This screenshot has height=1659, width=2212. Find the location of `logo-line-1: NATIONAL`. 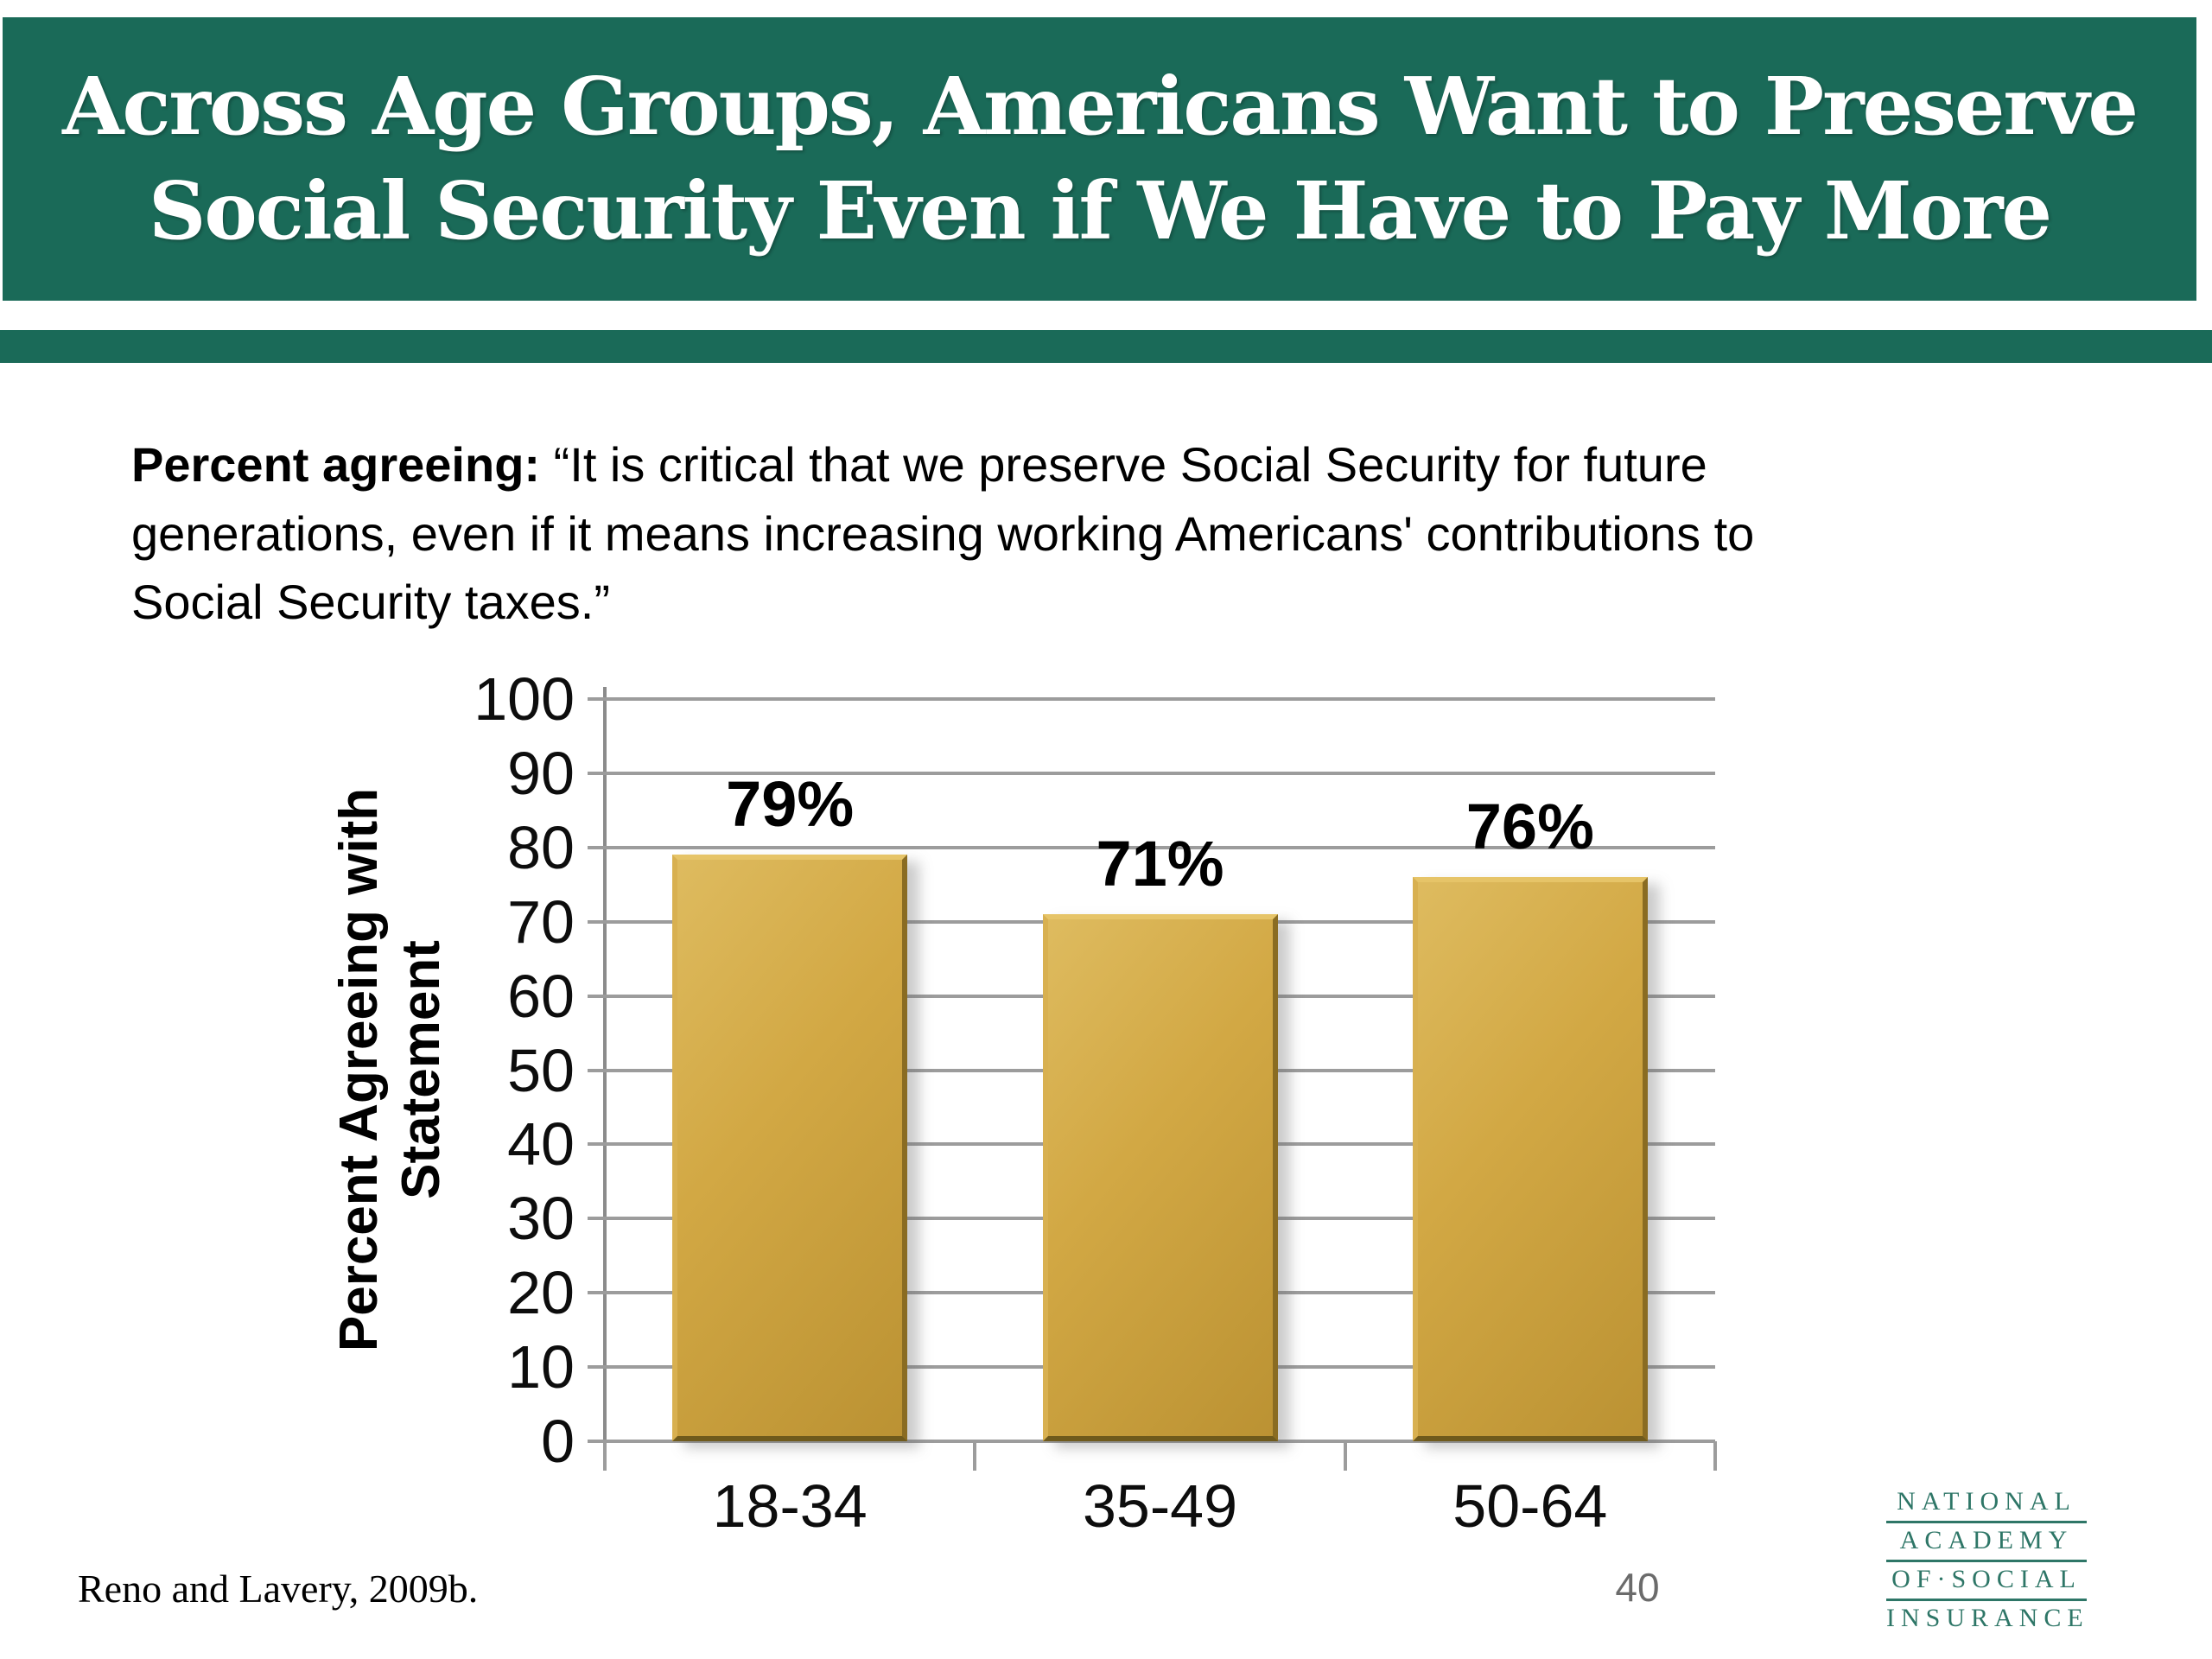

logo-line-1: NATIONAL is located at coordinates (1986, 1503).